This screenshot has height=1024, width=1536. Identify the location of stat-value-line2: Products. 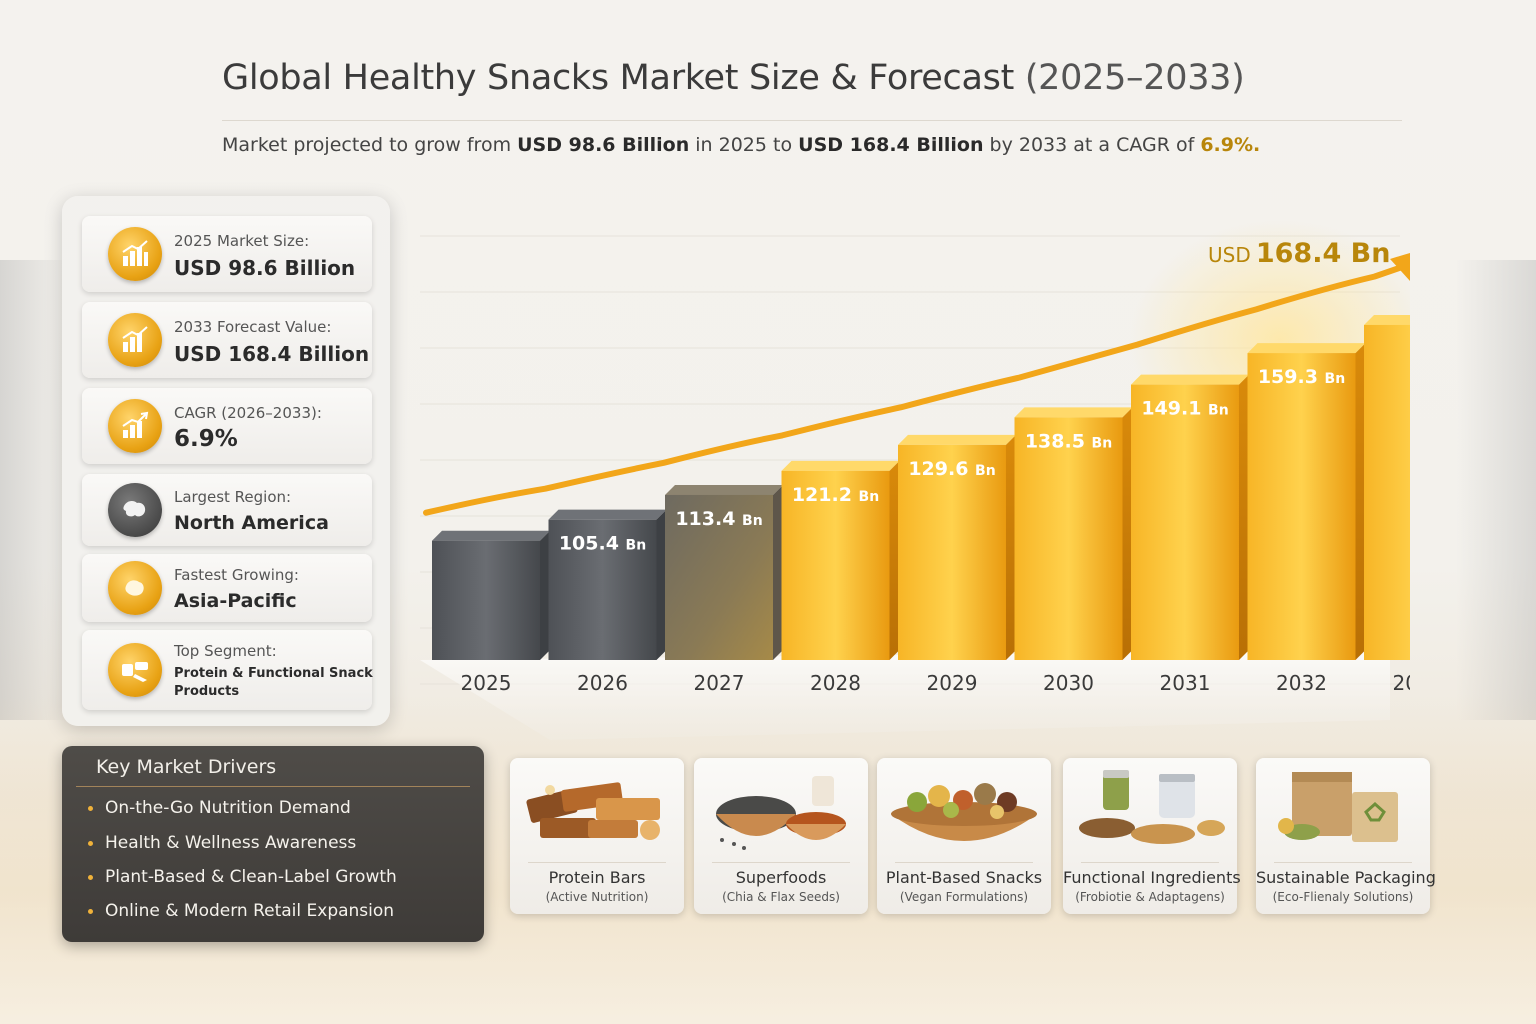
(207, 691).